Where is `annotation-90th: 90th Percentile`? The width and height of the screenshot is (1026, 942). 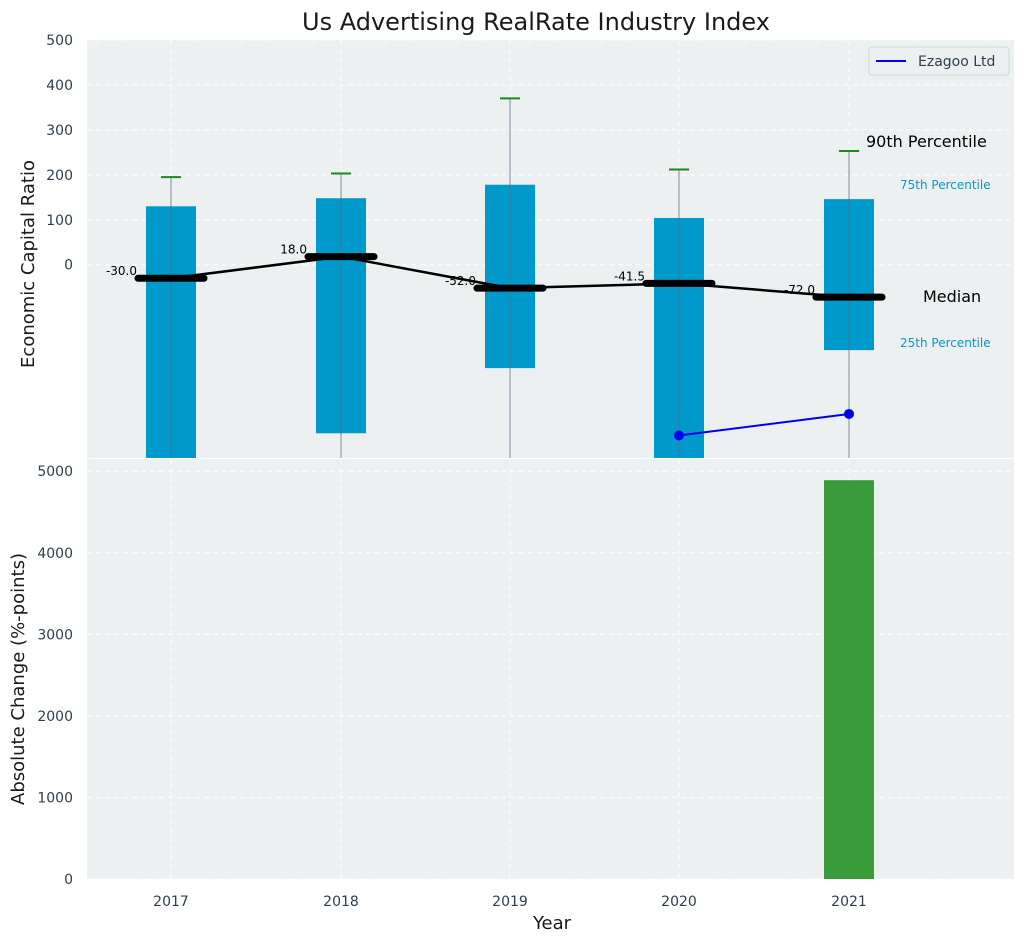 annotation-90th: 90th Percentile is located at coordinates (926, 141).